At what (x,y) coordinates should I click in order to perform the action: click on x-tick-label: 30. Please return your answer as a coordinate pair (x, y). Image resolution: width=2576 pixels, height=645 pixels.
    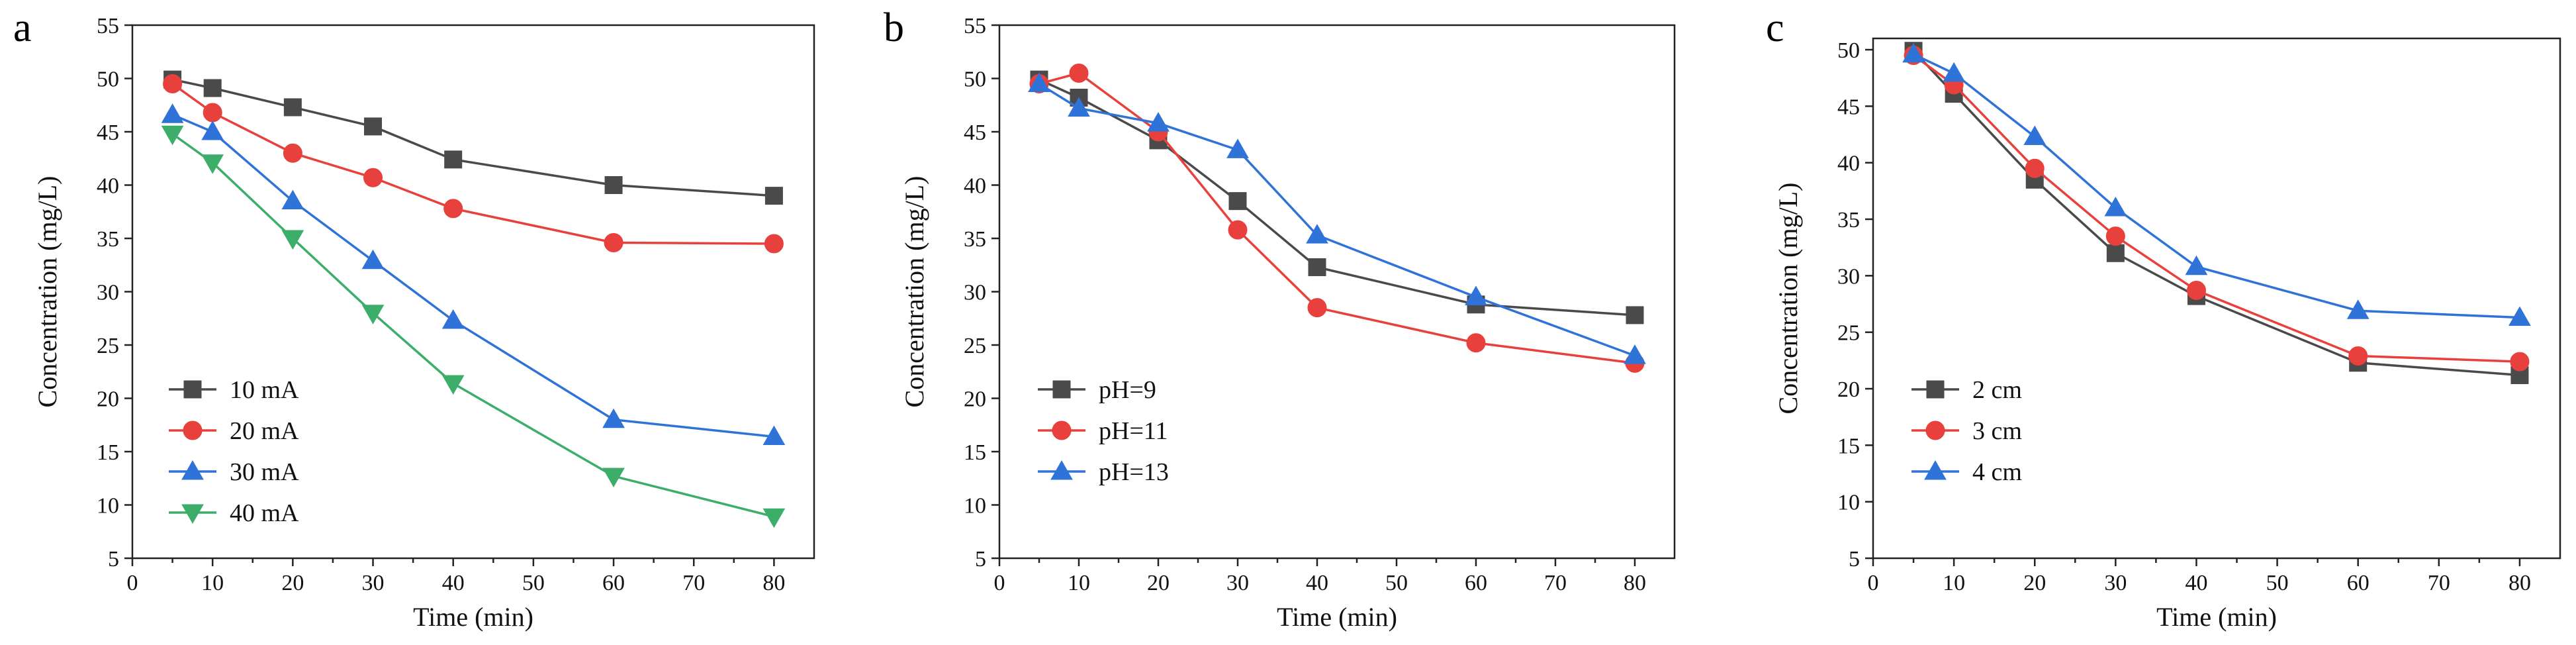
    Looking at the image, I should click on (373, 583).